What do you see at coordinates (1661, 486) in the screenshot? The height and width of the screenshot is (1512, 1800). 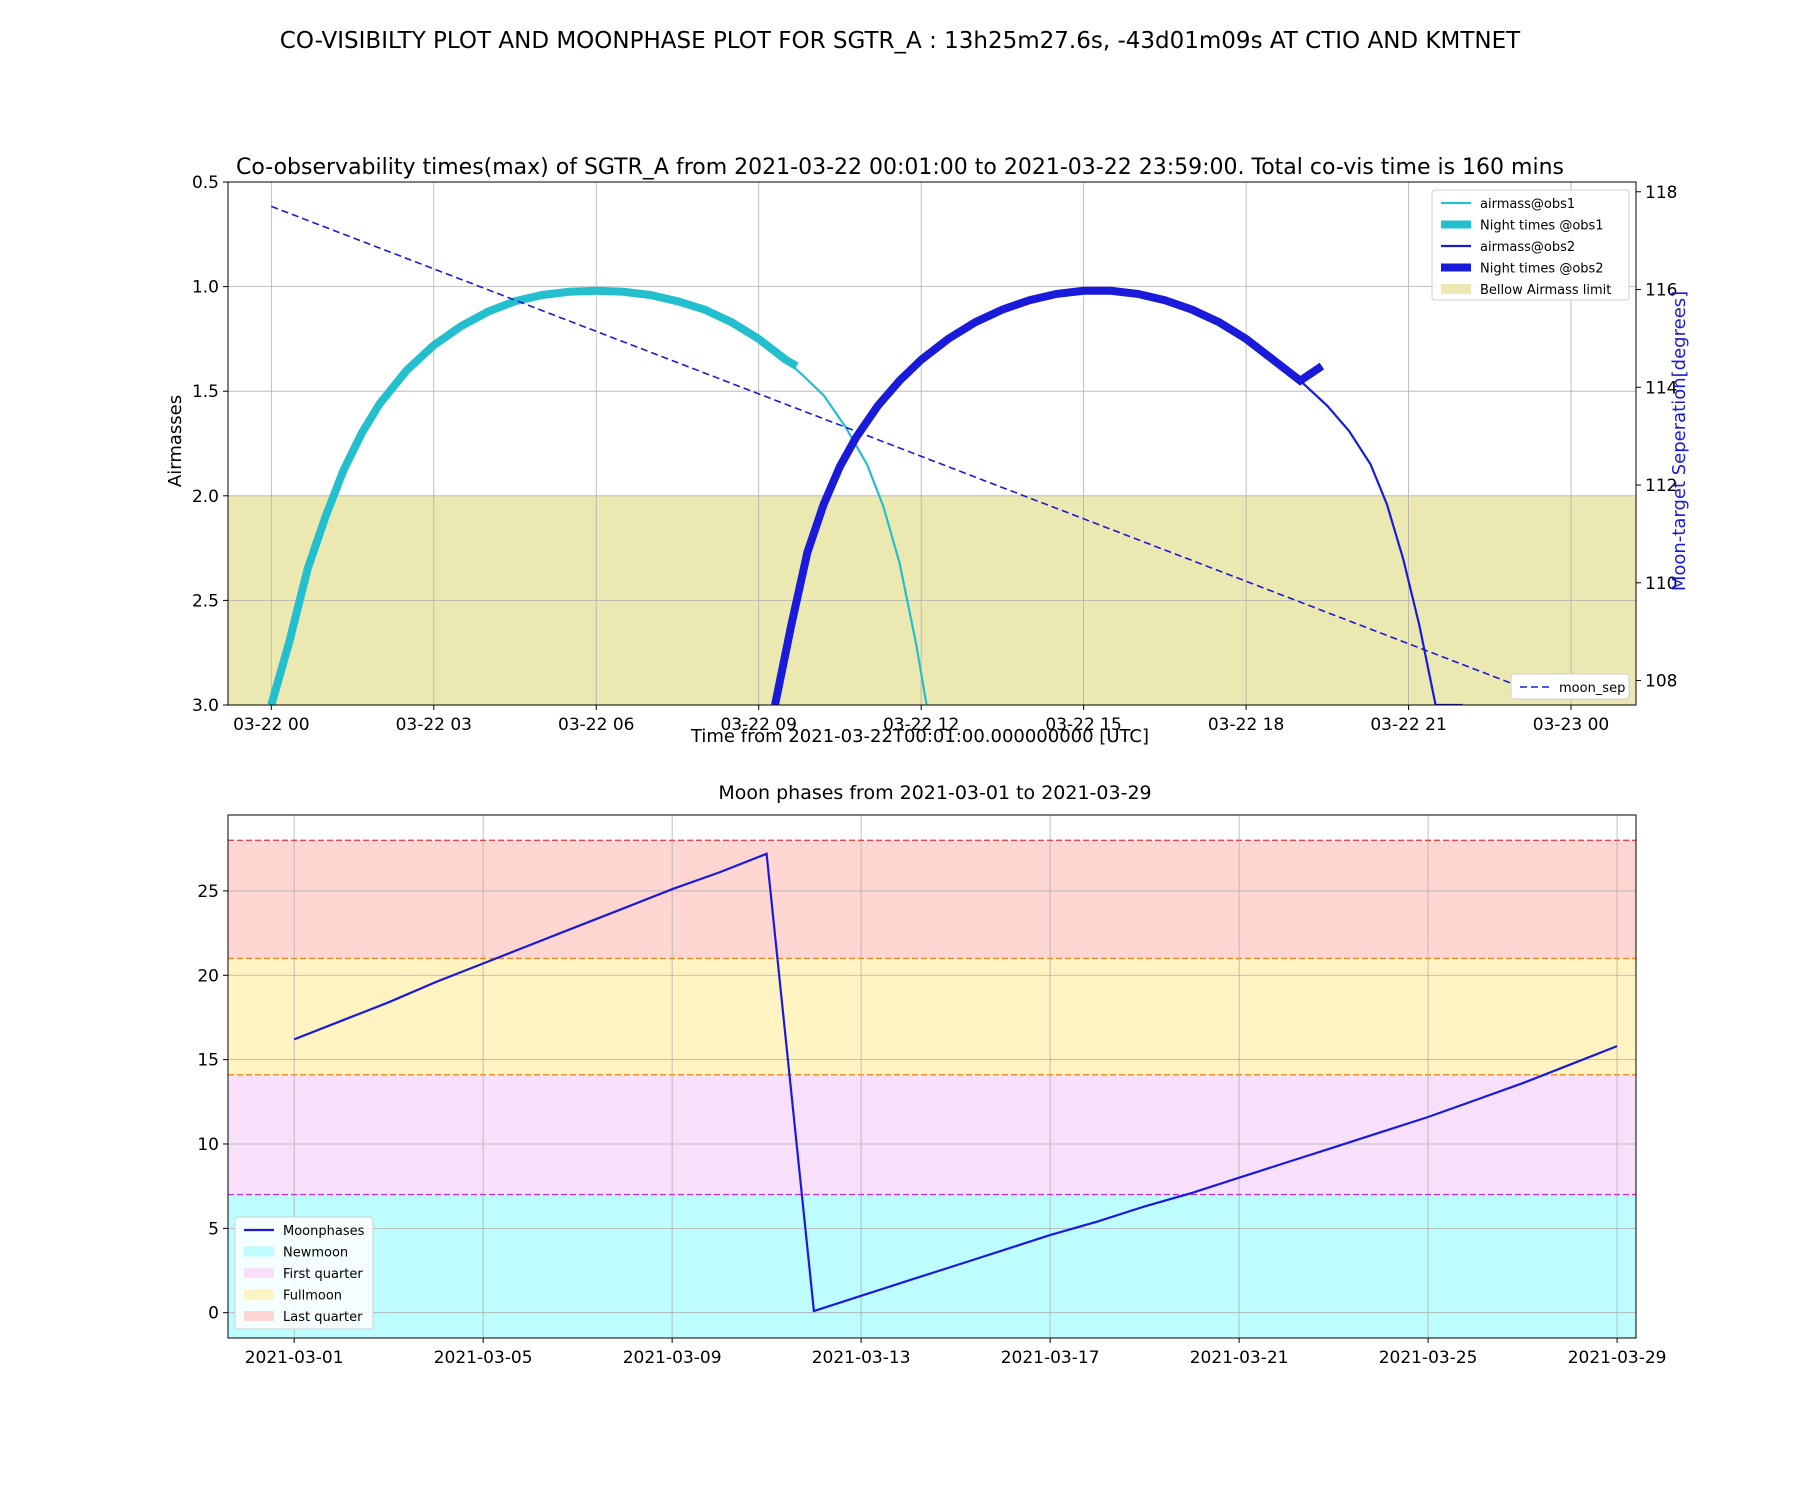 I see `top-ytick-right-label-2: 112` at bounding box center [1661, 486].